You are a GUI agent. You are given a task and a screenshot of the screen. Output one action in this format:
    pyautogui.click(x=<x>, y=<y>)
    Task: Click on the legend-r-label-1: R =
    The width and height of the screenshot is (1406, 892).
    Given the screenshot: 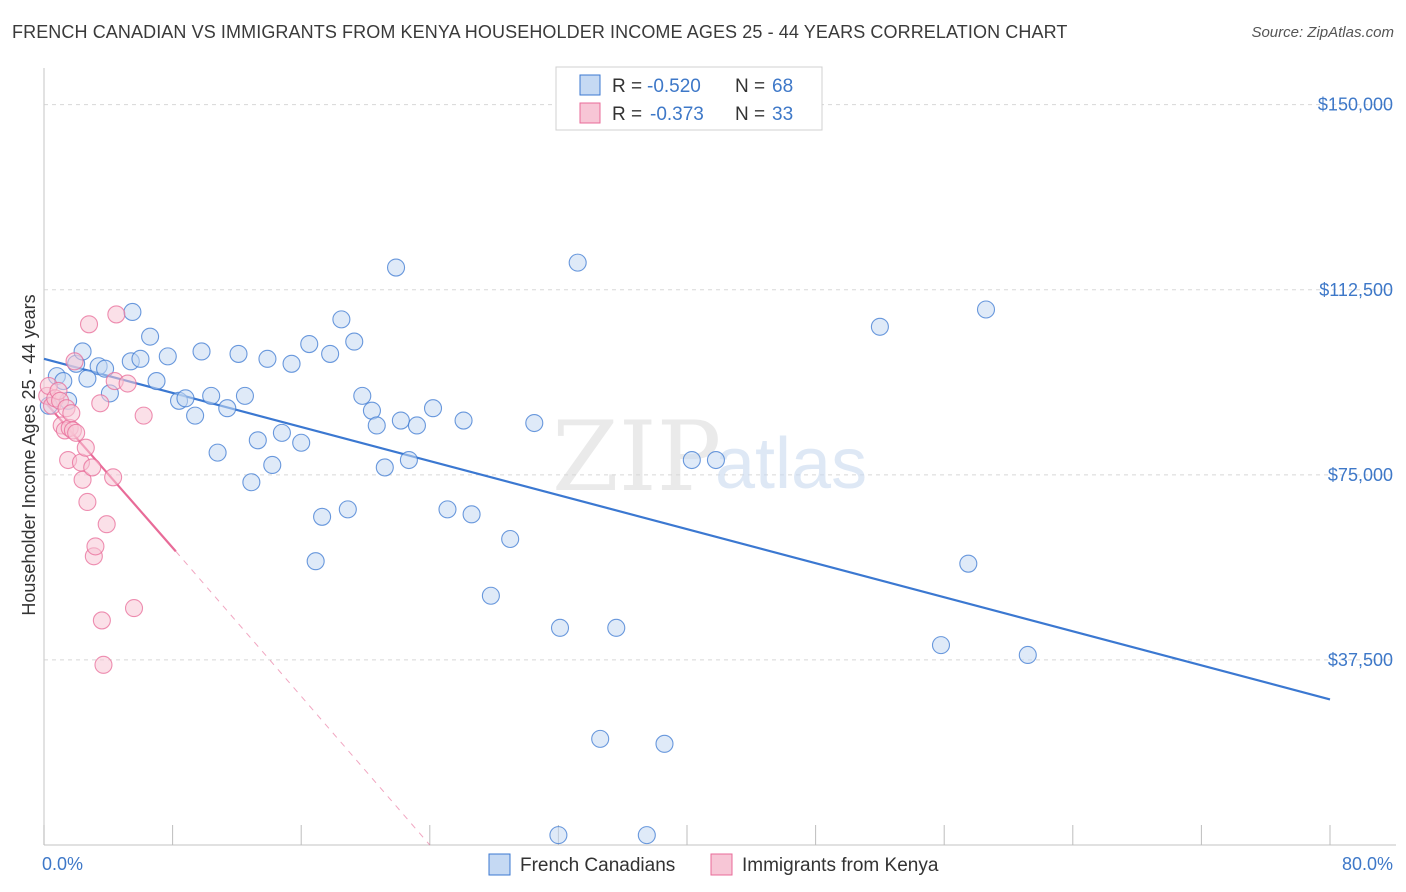 What is the action you would take?
    pyautogui.click(x=627, y=86)
    